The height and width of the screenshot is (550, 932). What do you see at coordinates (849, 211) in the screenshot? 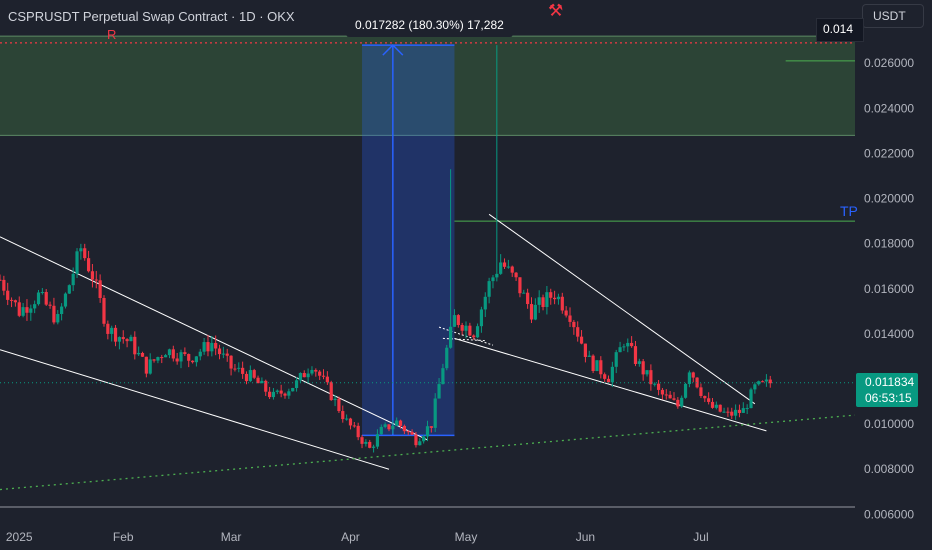
I see `target-label: TP` at bounding box center [849, 211].